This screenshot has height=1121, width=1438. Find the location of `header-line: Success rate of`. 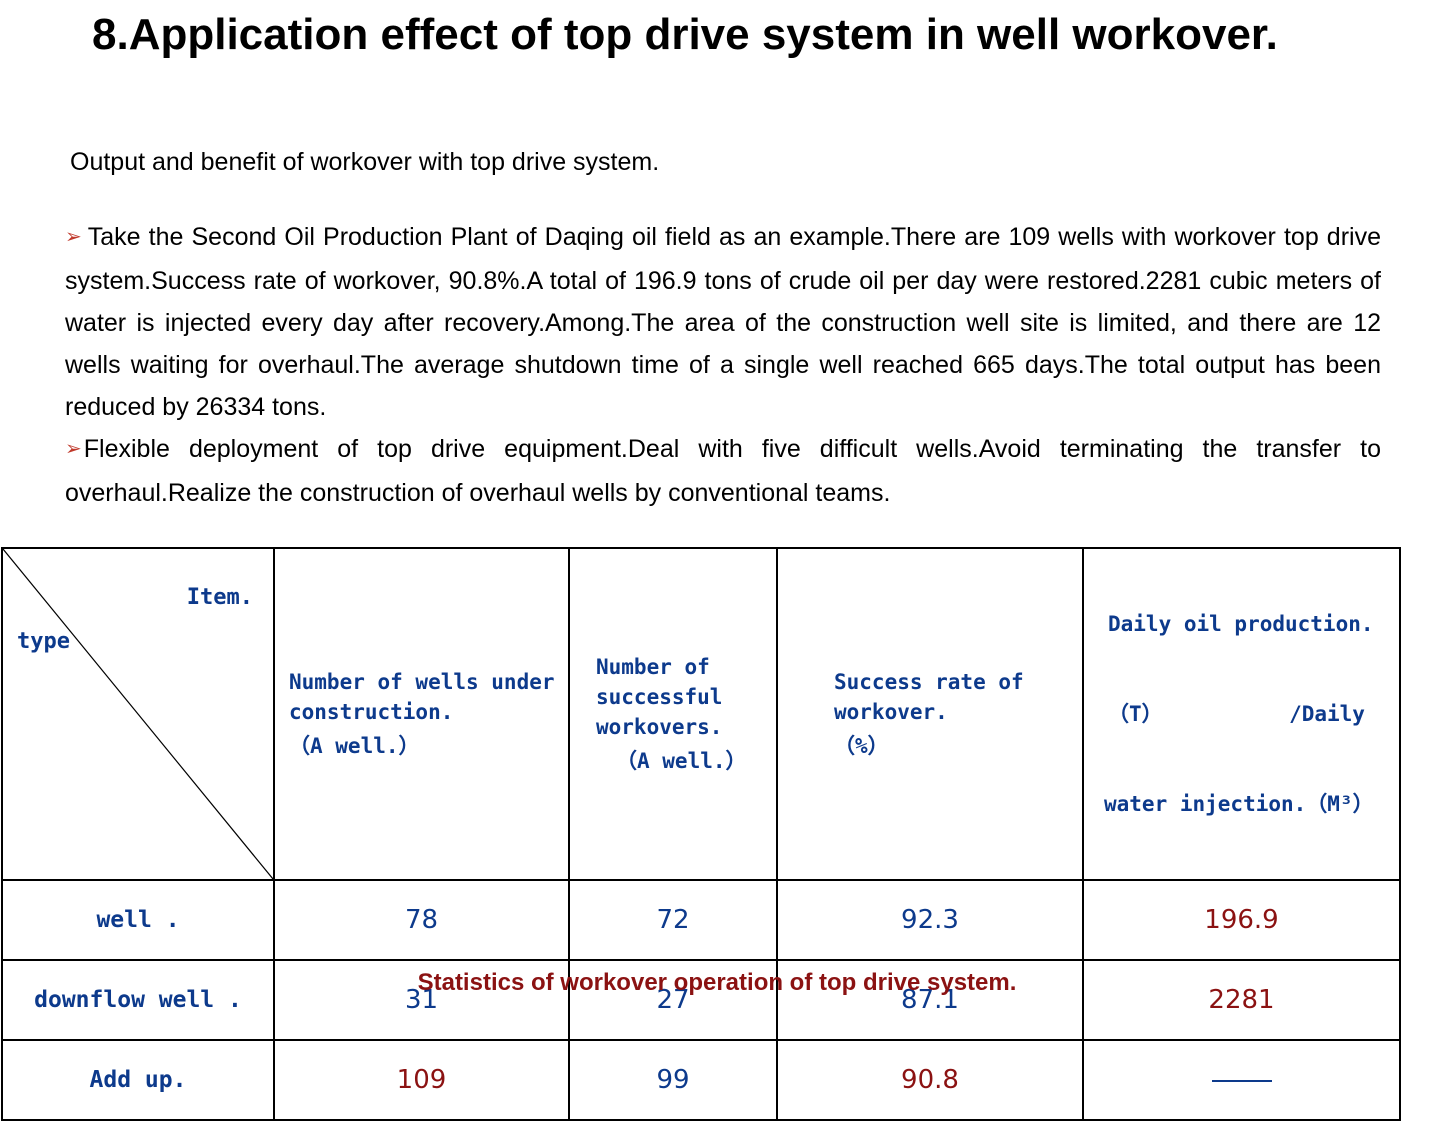

header-line: Success rate of is located at coordinates (929, 682).